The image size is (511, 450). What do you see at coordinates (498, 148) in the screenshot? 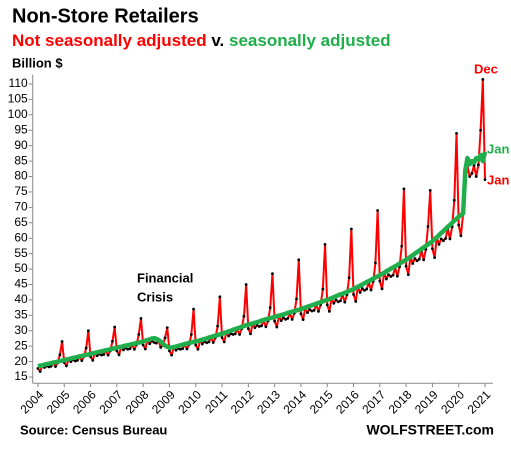
I see `annotation: Jan` at bounding box center [498, 148].